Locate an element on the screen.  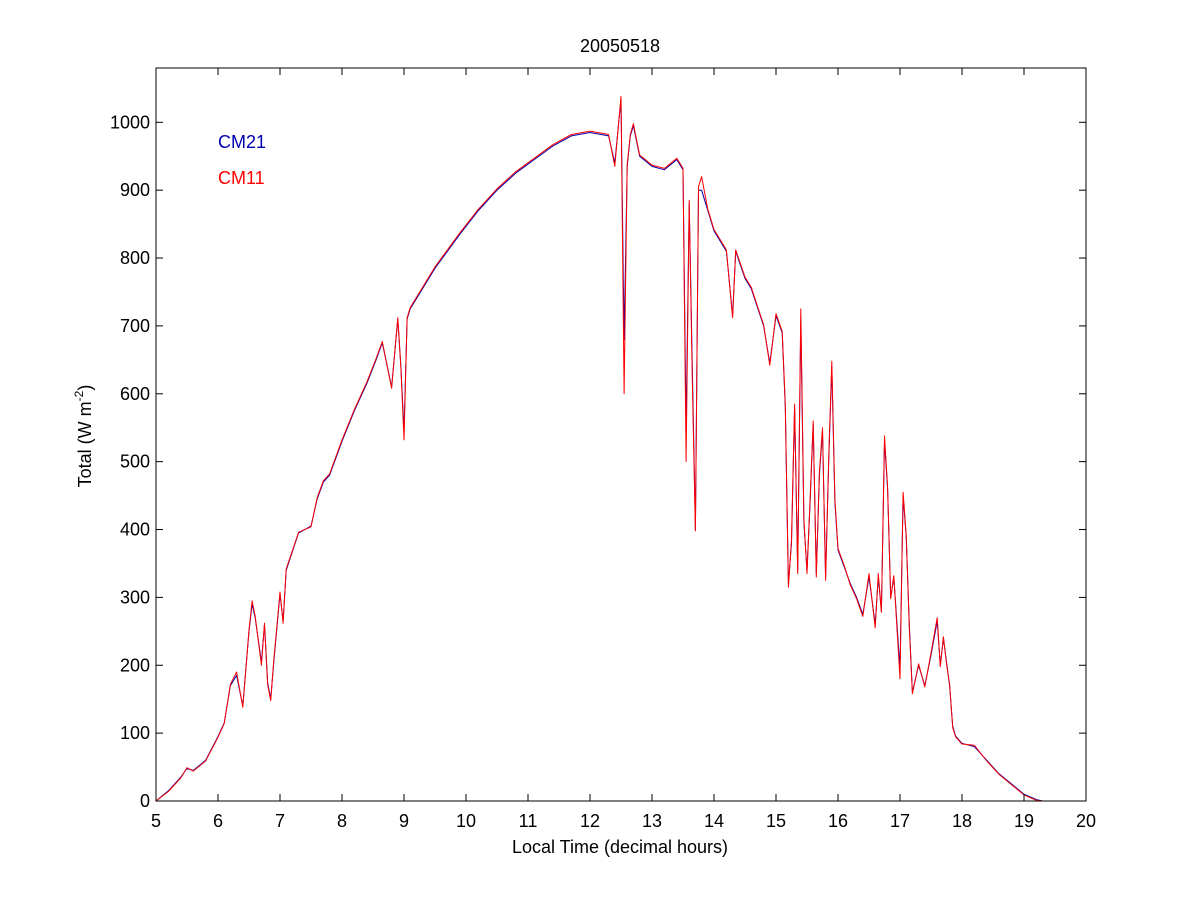
x-tick-label: 11 is located at coordinates (528, 821).